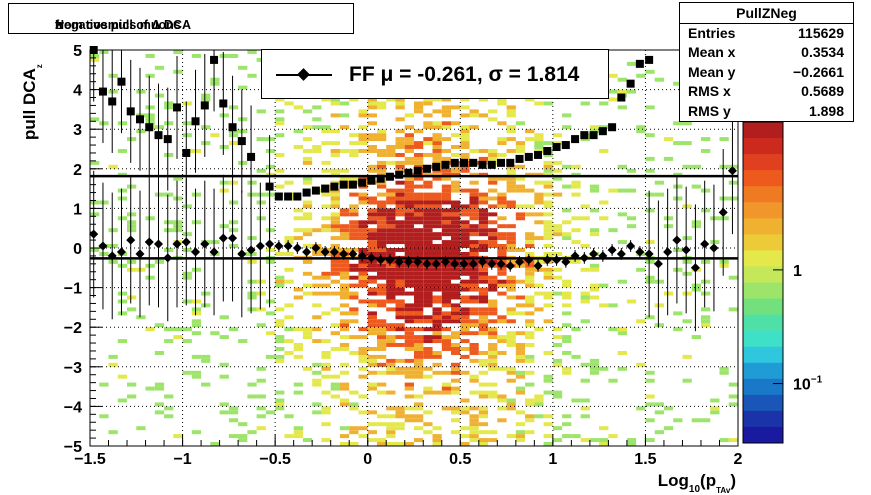 This screenshot has width=871, height=495. What do you see at coordinates (58, 25) in the screenshot?
I see `title-subscript: z` at bounding box center [58, 25].